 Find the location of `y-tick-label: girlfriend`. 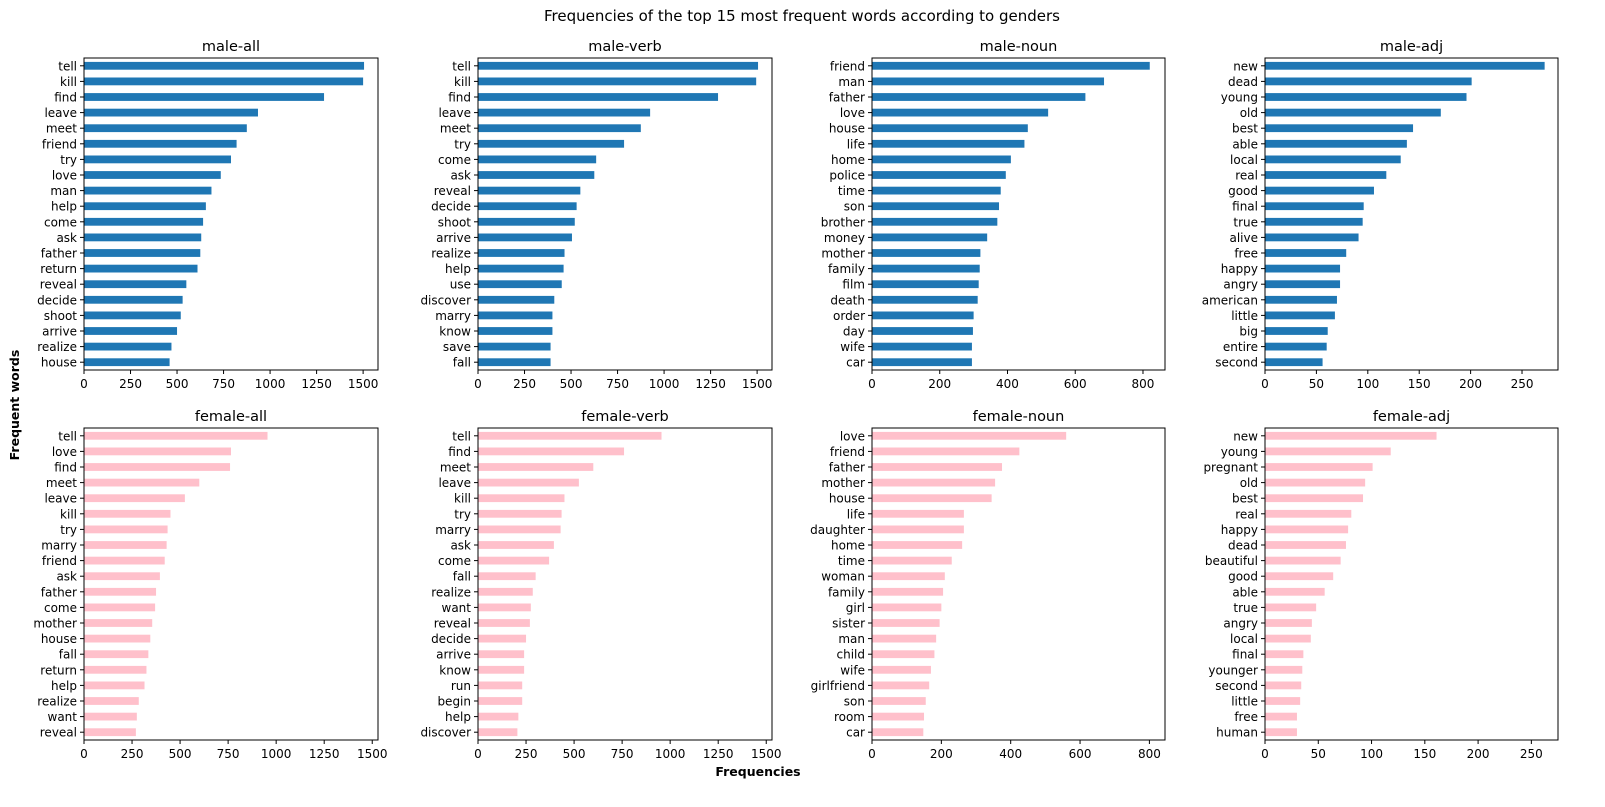

y-tick-label: girlfriend is located at coordinates (838, 686).